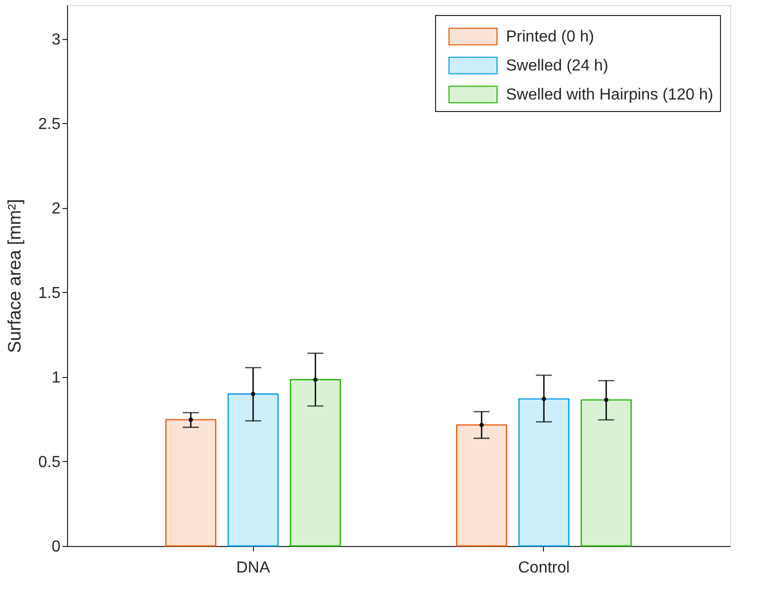  I want to click on y-tick-label: 1, so click(56, 377).